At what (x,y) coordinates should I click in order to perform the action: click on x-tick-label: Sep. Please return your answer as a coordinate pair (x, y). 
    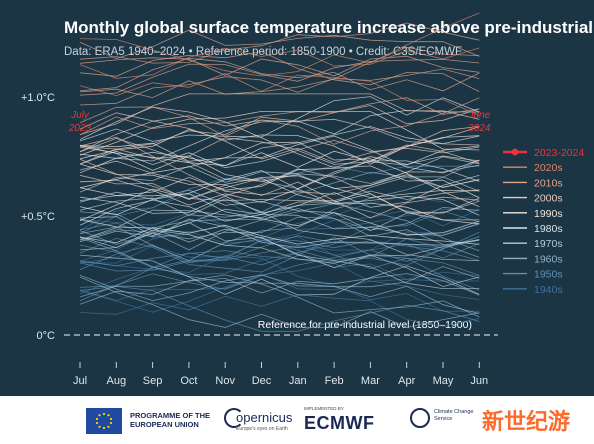
    Looking at the image, I should click on (153, 381).